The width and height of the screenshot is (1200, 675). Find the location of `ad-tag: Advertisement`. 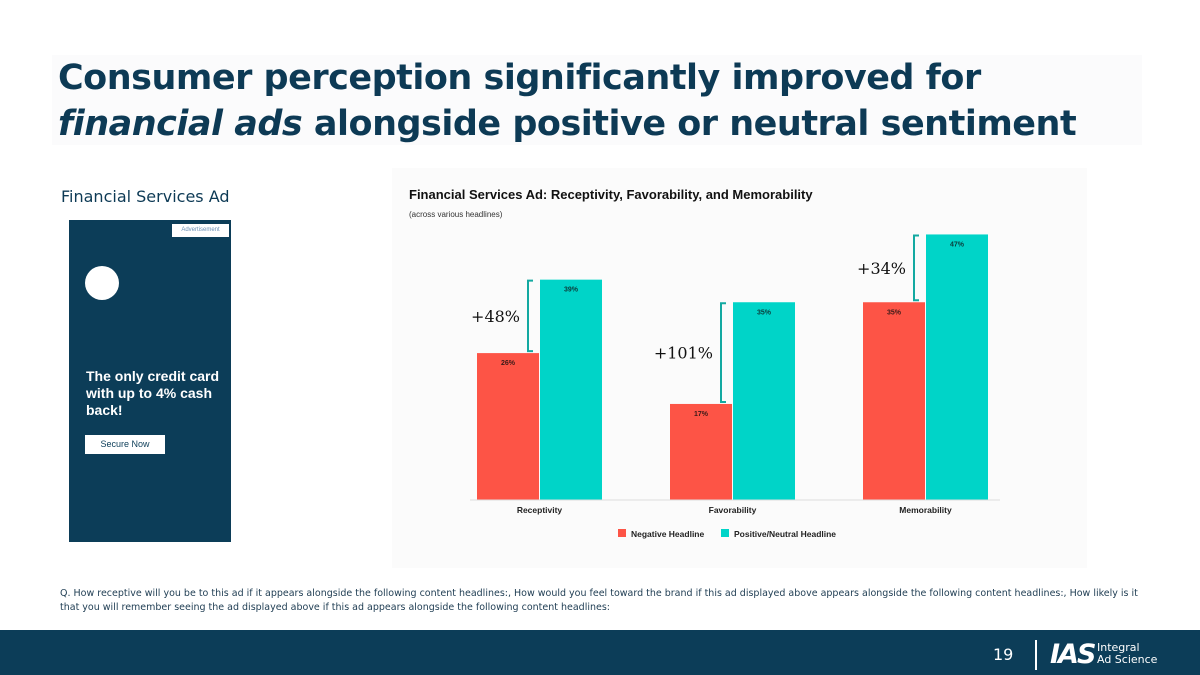

ad-tag: Advertisement is located at coordinates (200, 230).